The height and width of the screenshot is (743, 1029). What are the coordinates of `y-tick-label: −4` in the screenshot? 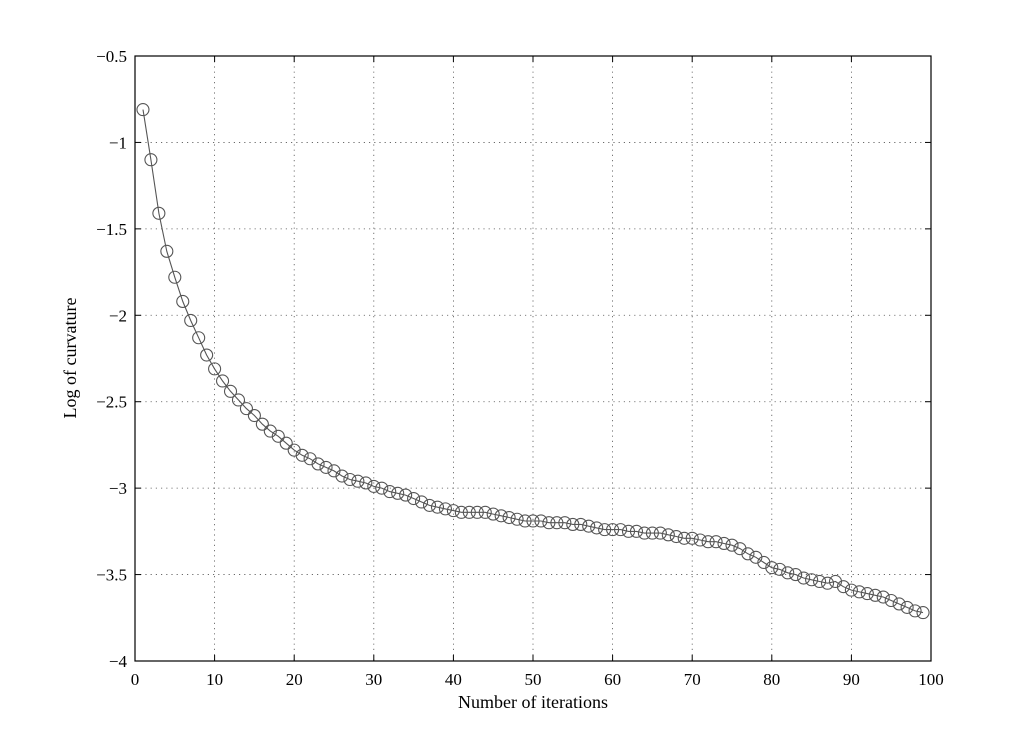 It's located at (118, 661).